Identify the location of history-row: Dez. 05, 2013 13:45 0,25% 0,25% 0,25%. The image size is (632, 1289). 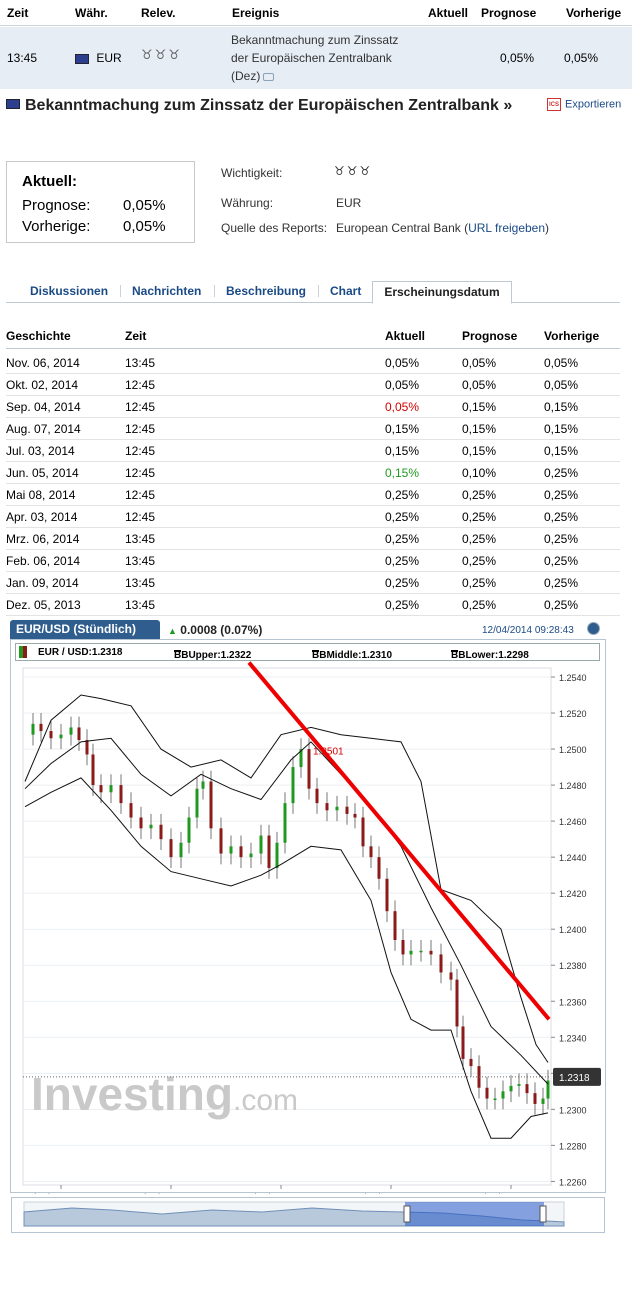
(313, 605).